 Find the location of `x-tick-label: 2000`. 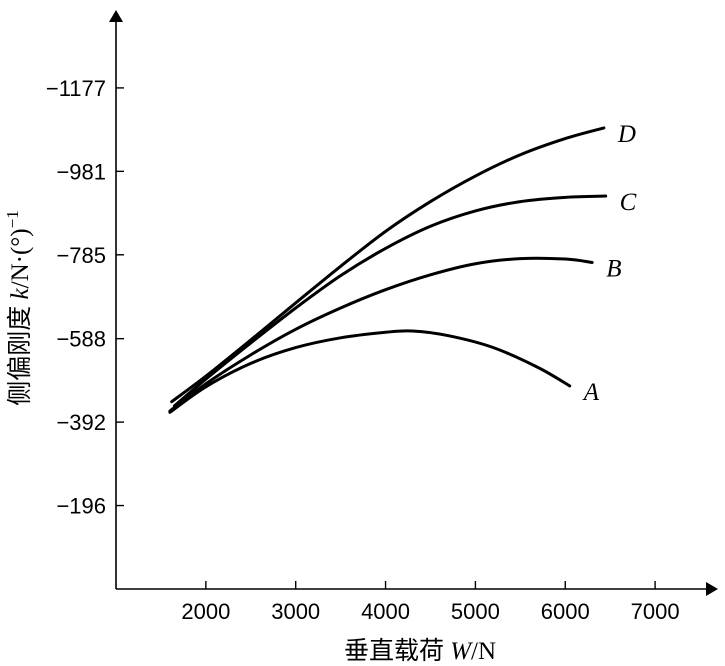

x-tick-label: 2000 is located at coordinates (205, 611).